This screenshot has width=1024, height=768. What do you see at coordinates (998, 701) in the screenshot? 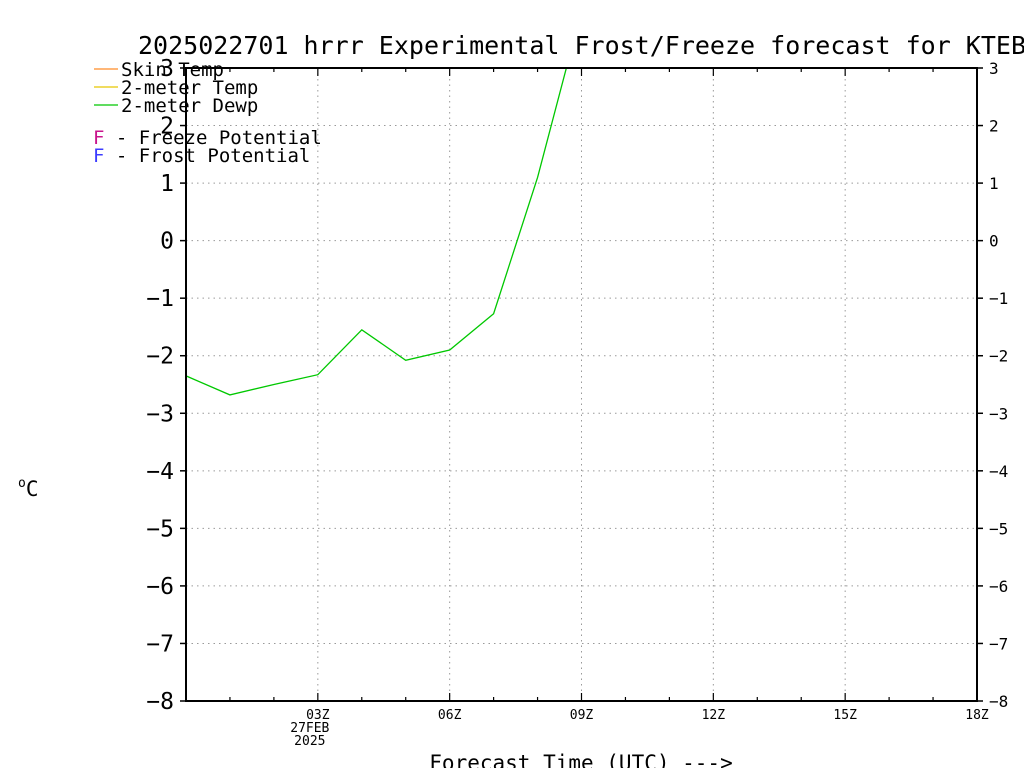
I see `y-tick-label-right: −8` at bounding box center [998, 701].